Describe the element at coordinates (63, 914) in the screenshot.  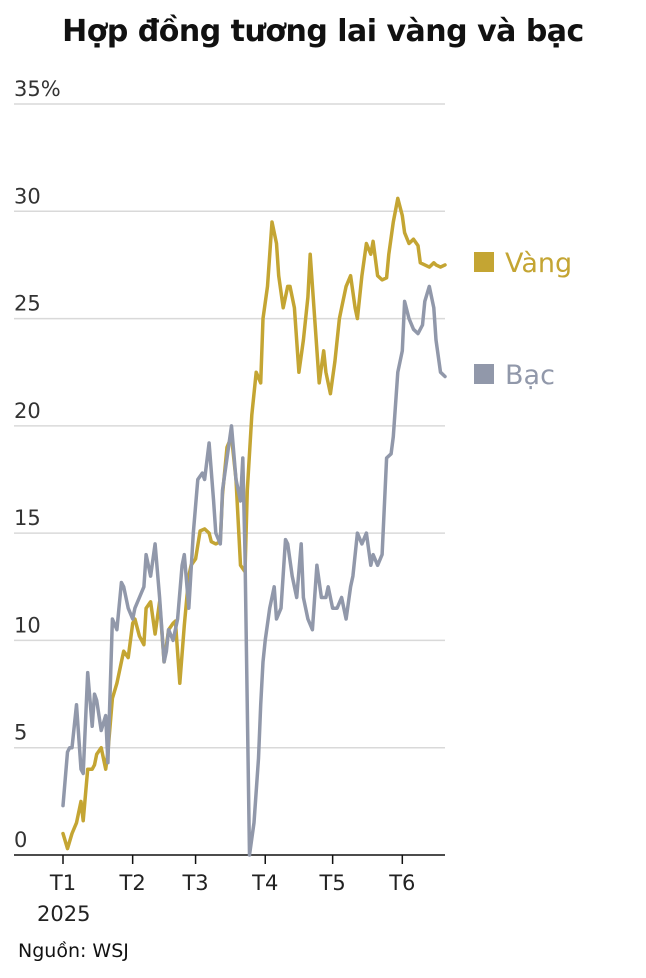
I see `year-label: 2025` at that location.